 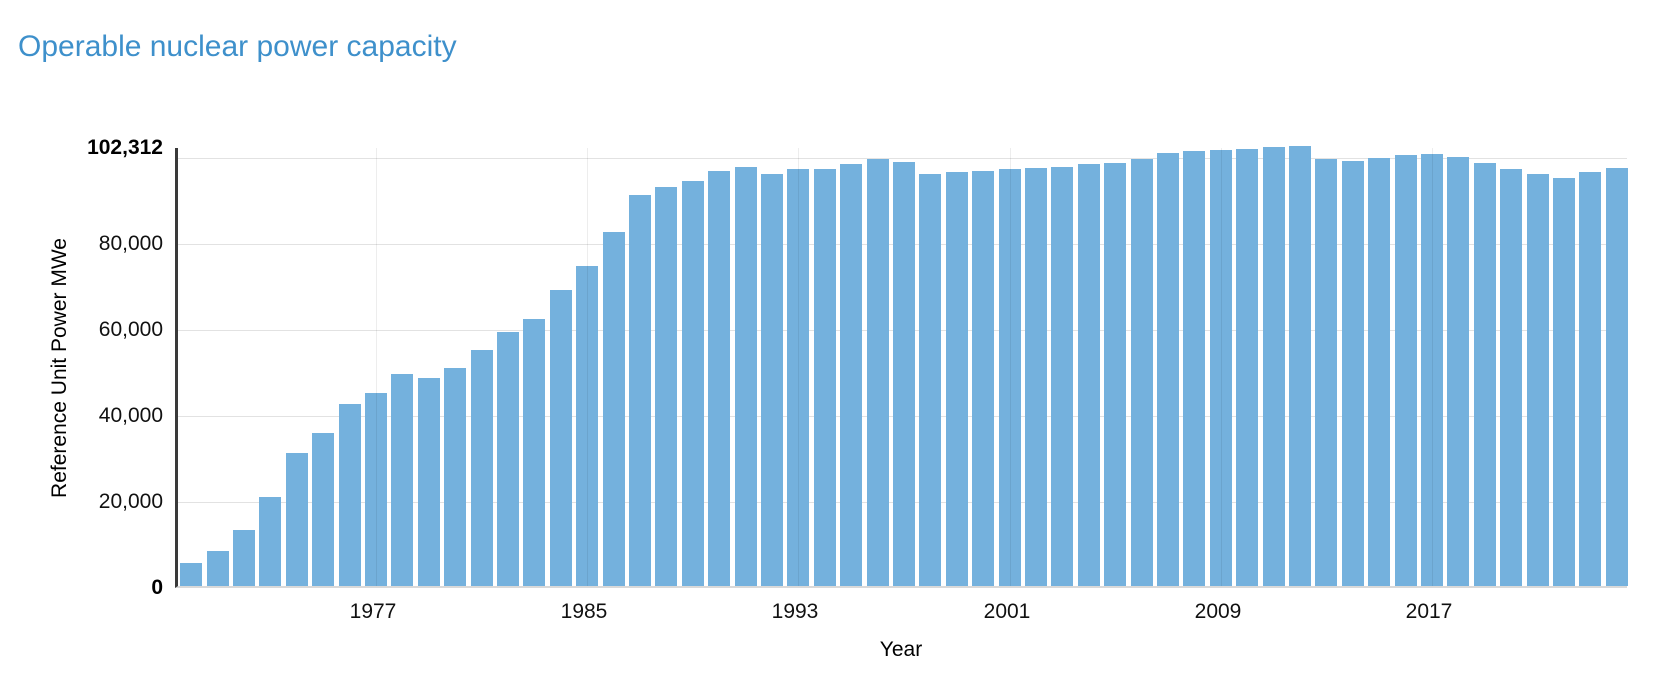 I want to click on bar-2020, so click(x=1511, y=377).